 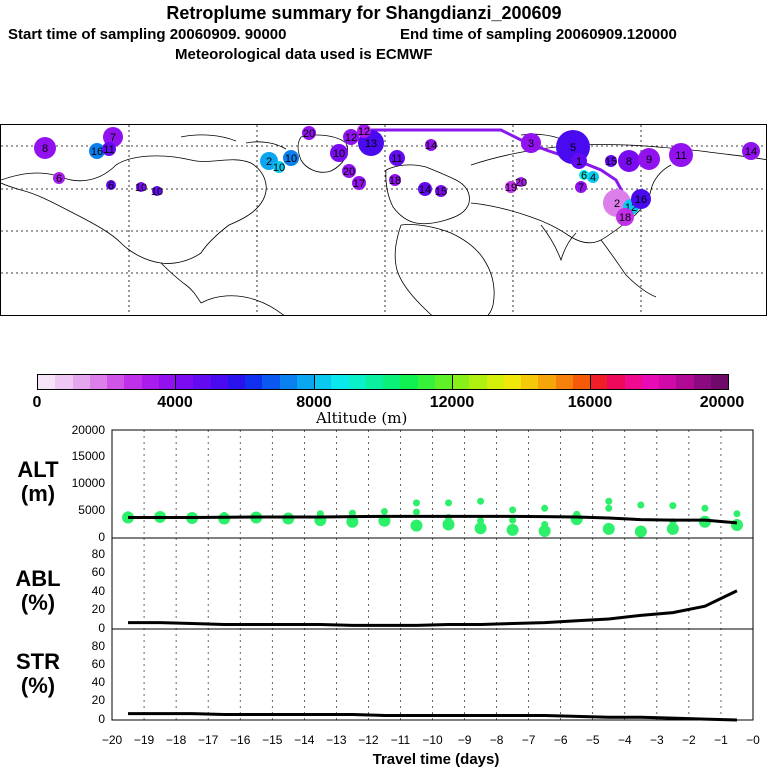 I want to click on x-tick: −7, so click(x=529, y=740).